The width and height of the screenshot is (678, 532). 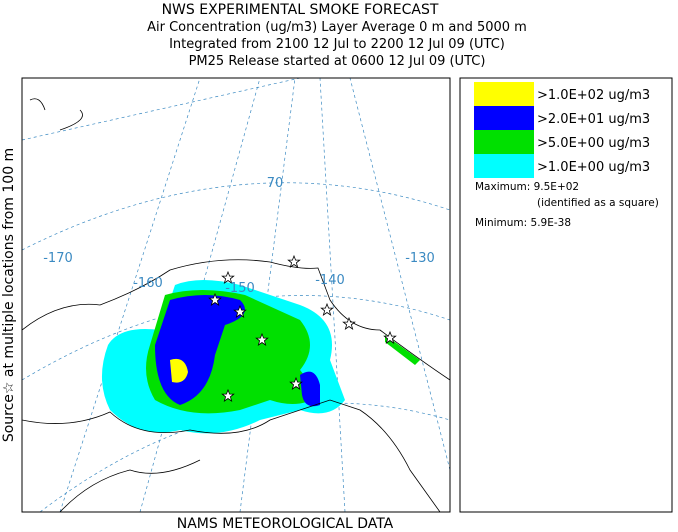 What do you see at coordinates (285, 524) in the screenshot?
I see `footer: NAMS METEOROLOGICAL DATA` at bounding box center [285, 524].